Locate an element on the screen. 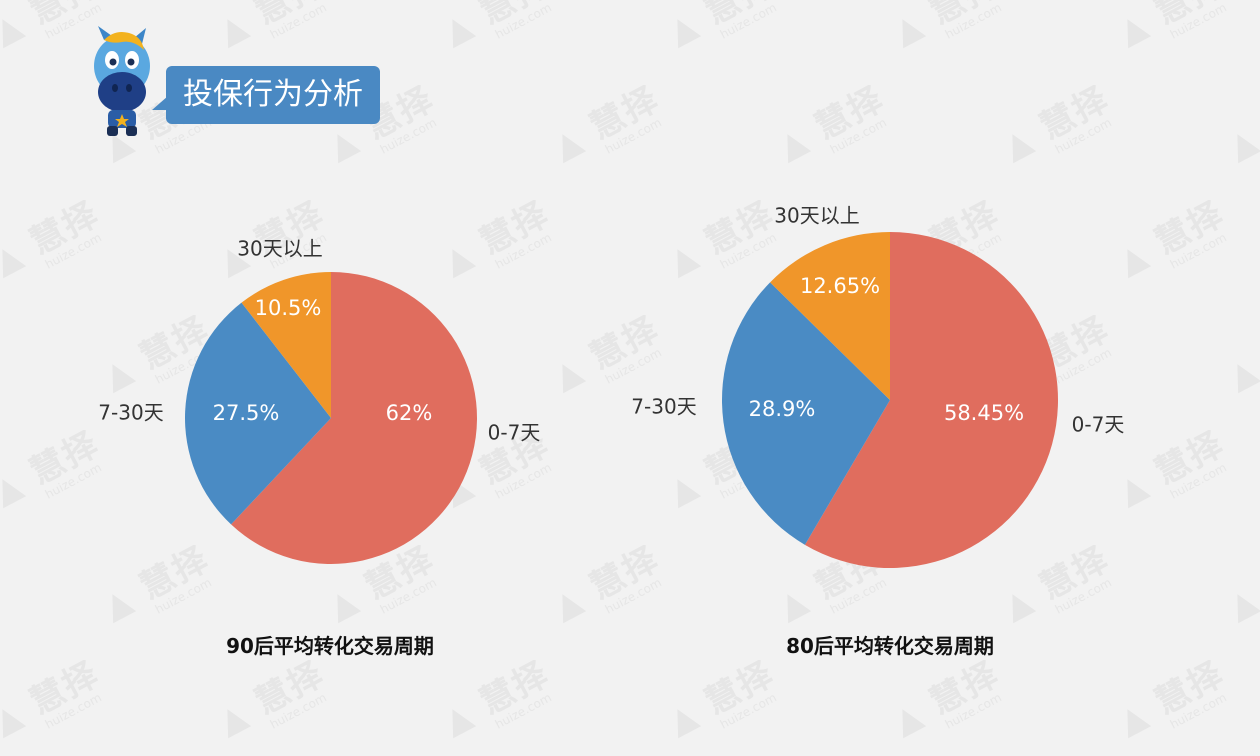 The height and width of the screenshot is (756, 1260). section-header: 投保行为分析 is located at coordinates (242, 83).